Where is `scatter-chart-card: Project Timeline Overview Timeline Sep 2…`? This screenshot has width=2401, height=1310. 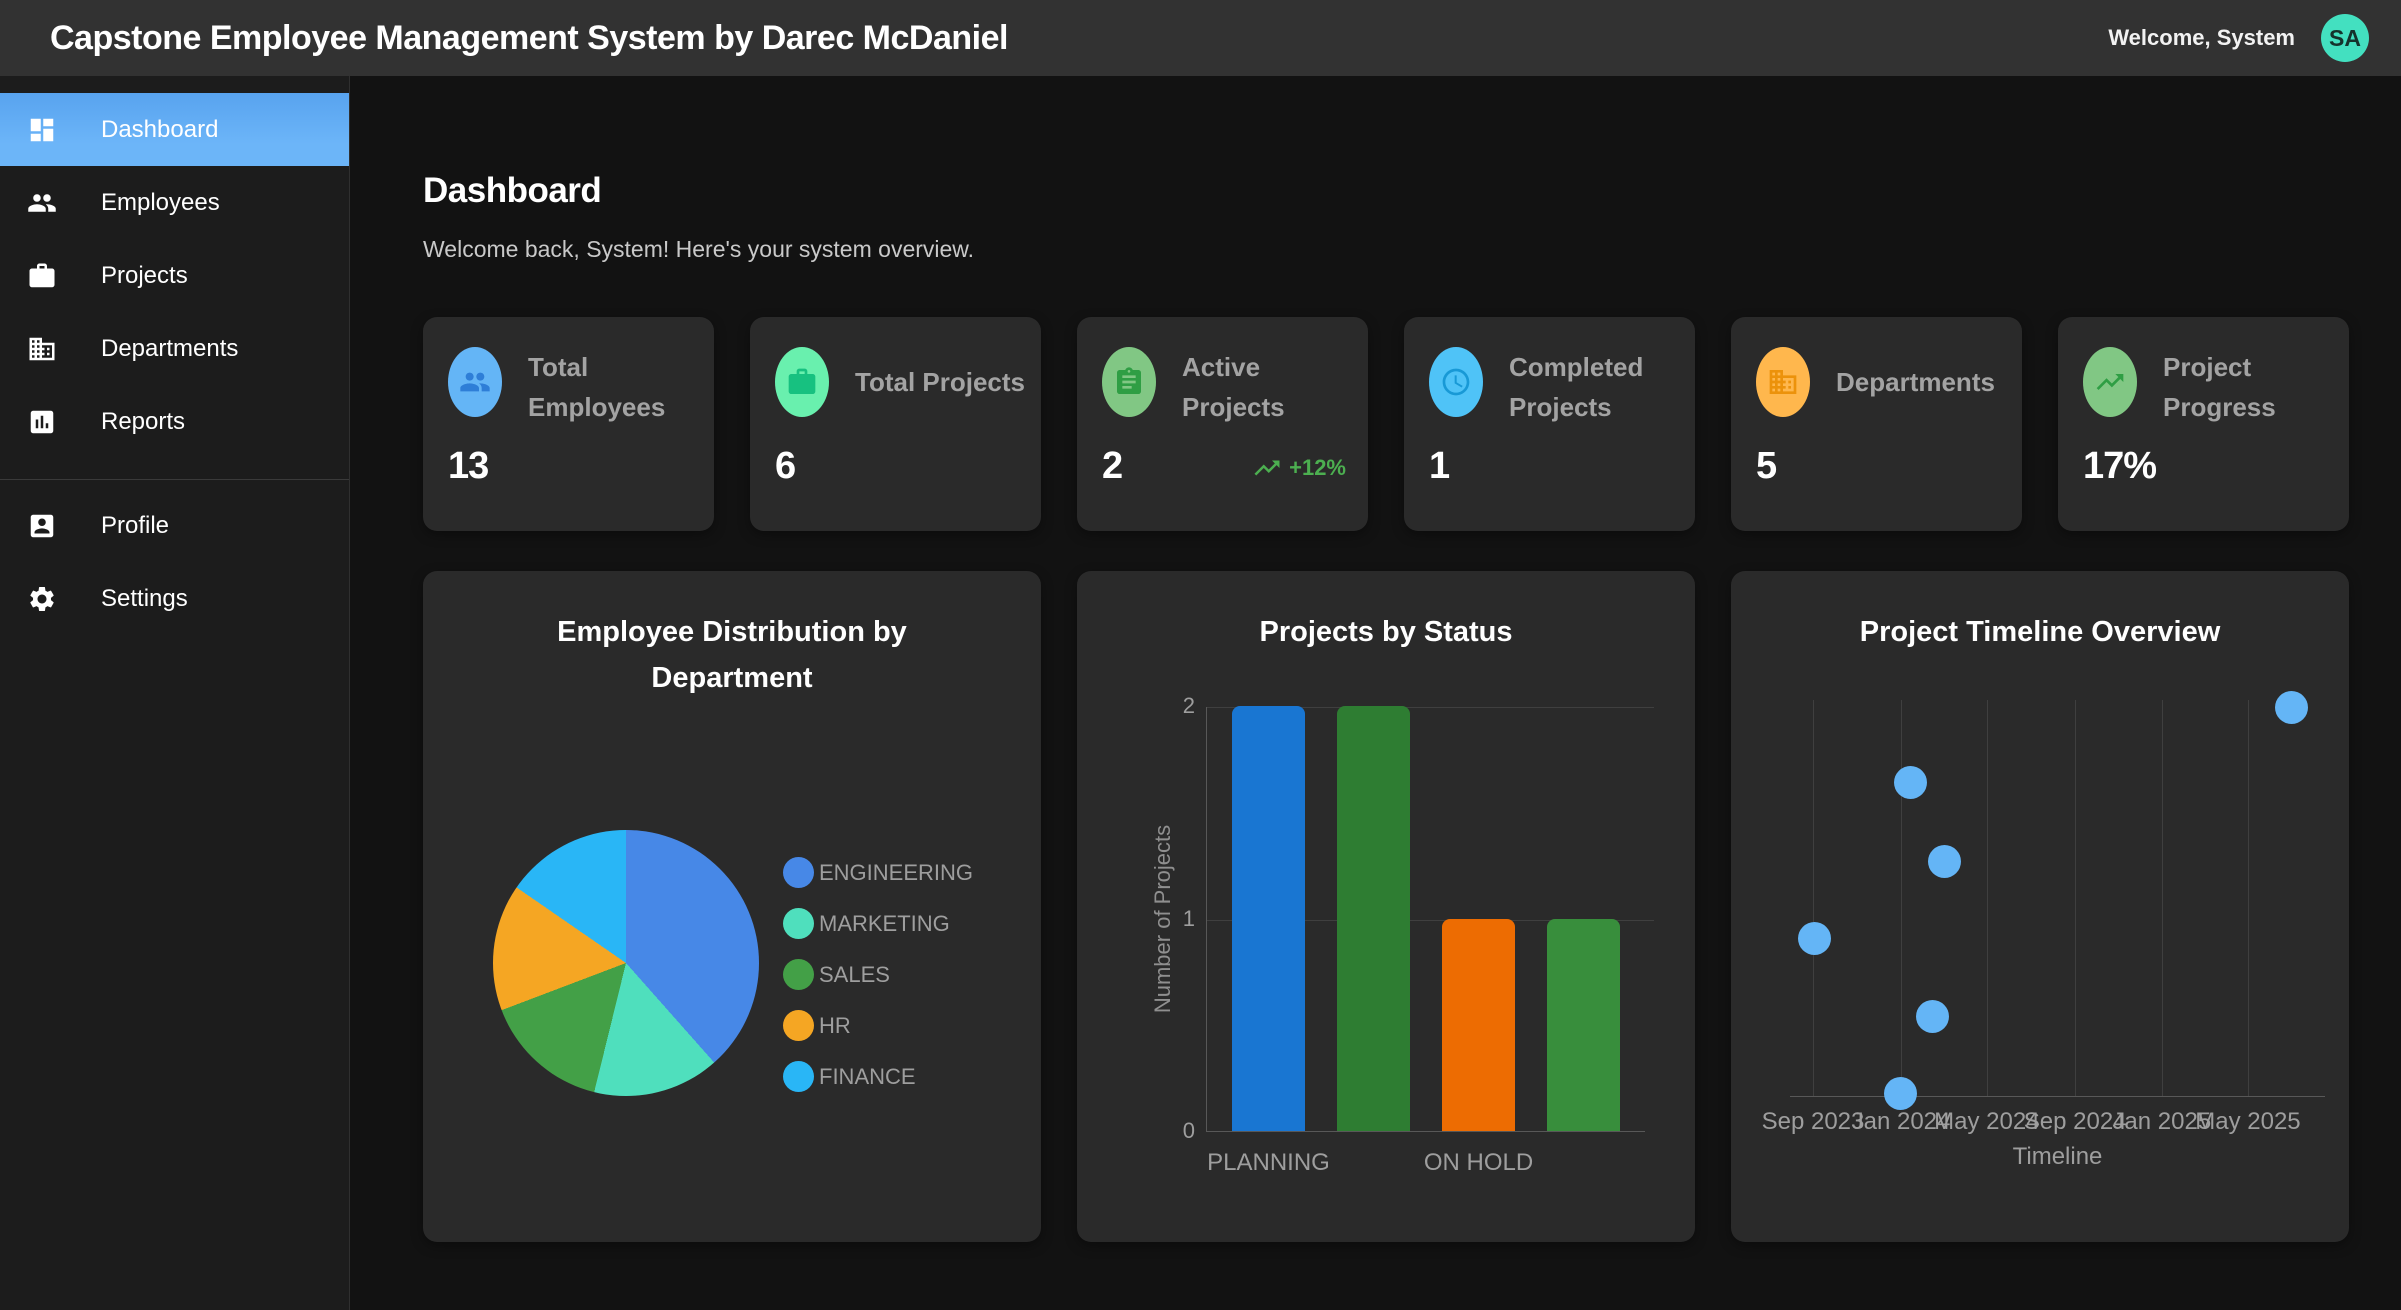 scatter-chart-card: Project Timeline Overview Timeline Sep 2… is located at coordinates (2040, 906).